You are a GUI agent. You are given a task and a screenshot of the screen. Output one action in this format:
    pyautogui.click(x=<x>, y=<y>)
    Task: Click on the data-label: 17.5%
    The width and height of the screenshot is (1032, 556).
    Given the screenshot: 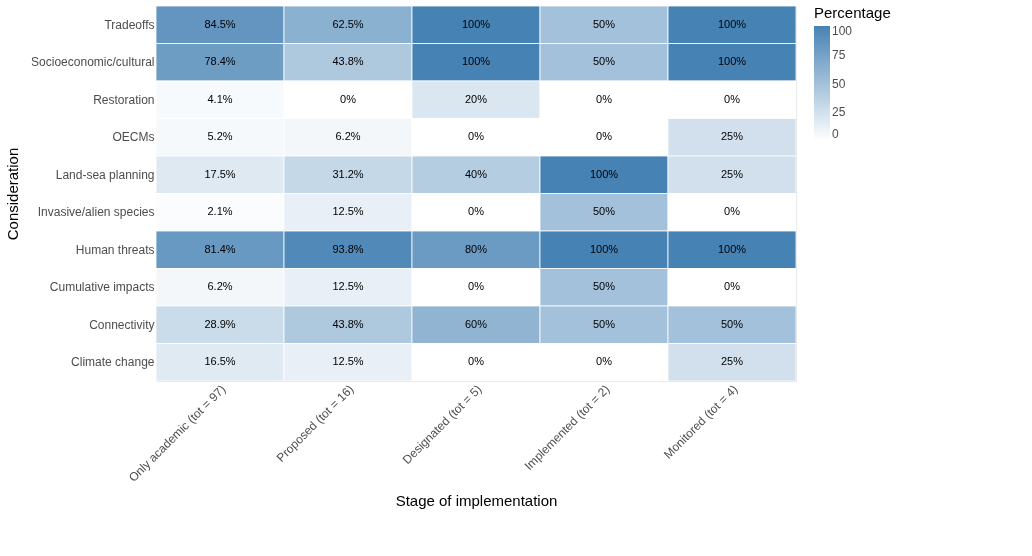 What is the action you would take?
    pyautogui.click(x=220, y=173)
    